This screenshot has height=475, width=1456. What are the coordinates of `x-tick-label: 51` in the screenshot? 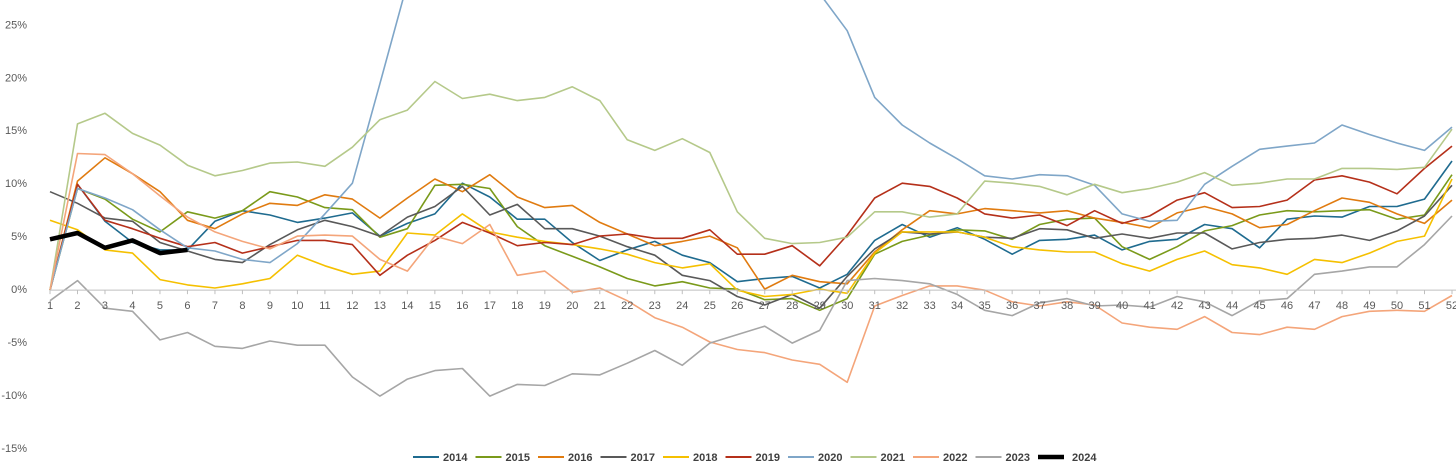 It's located at (1424, 306).